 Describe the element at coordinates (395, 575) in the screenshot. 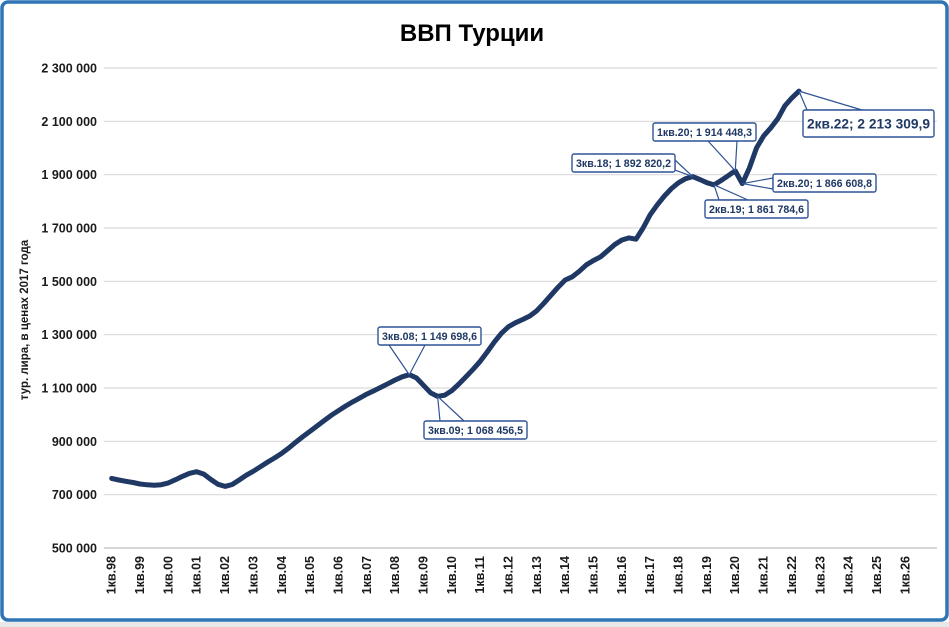

I see `x-tick-label: 1кв.08` at that location.